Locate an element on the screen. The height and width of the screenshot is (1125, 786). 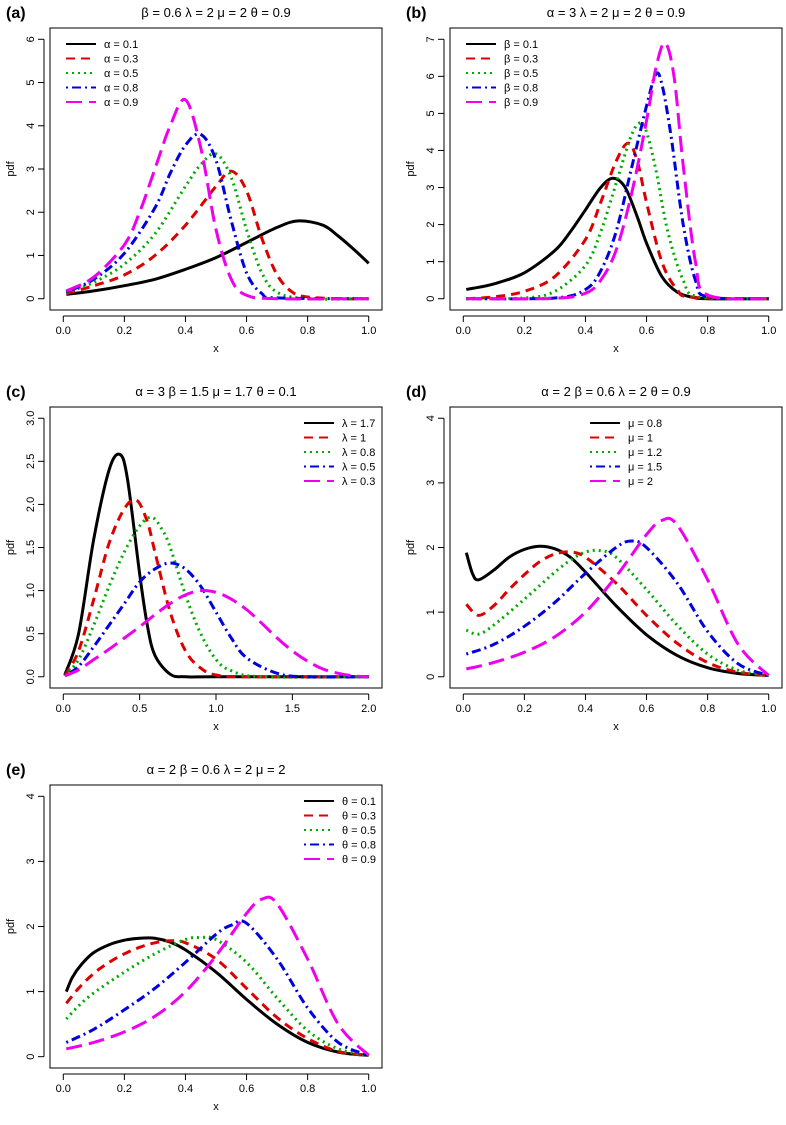
y-tick-label: 2.0 is located at coordinates (31, 504).